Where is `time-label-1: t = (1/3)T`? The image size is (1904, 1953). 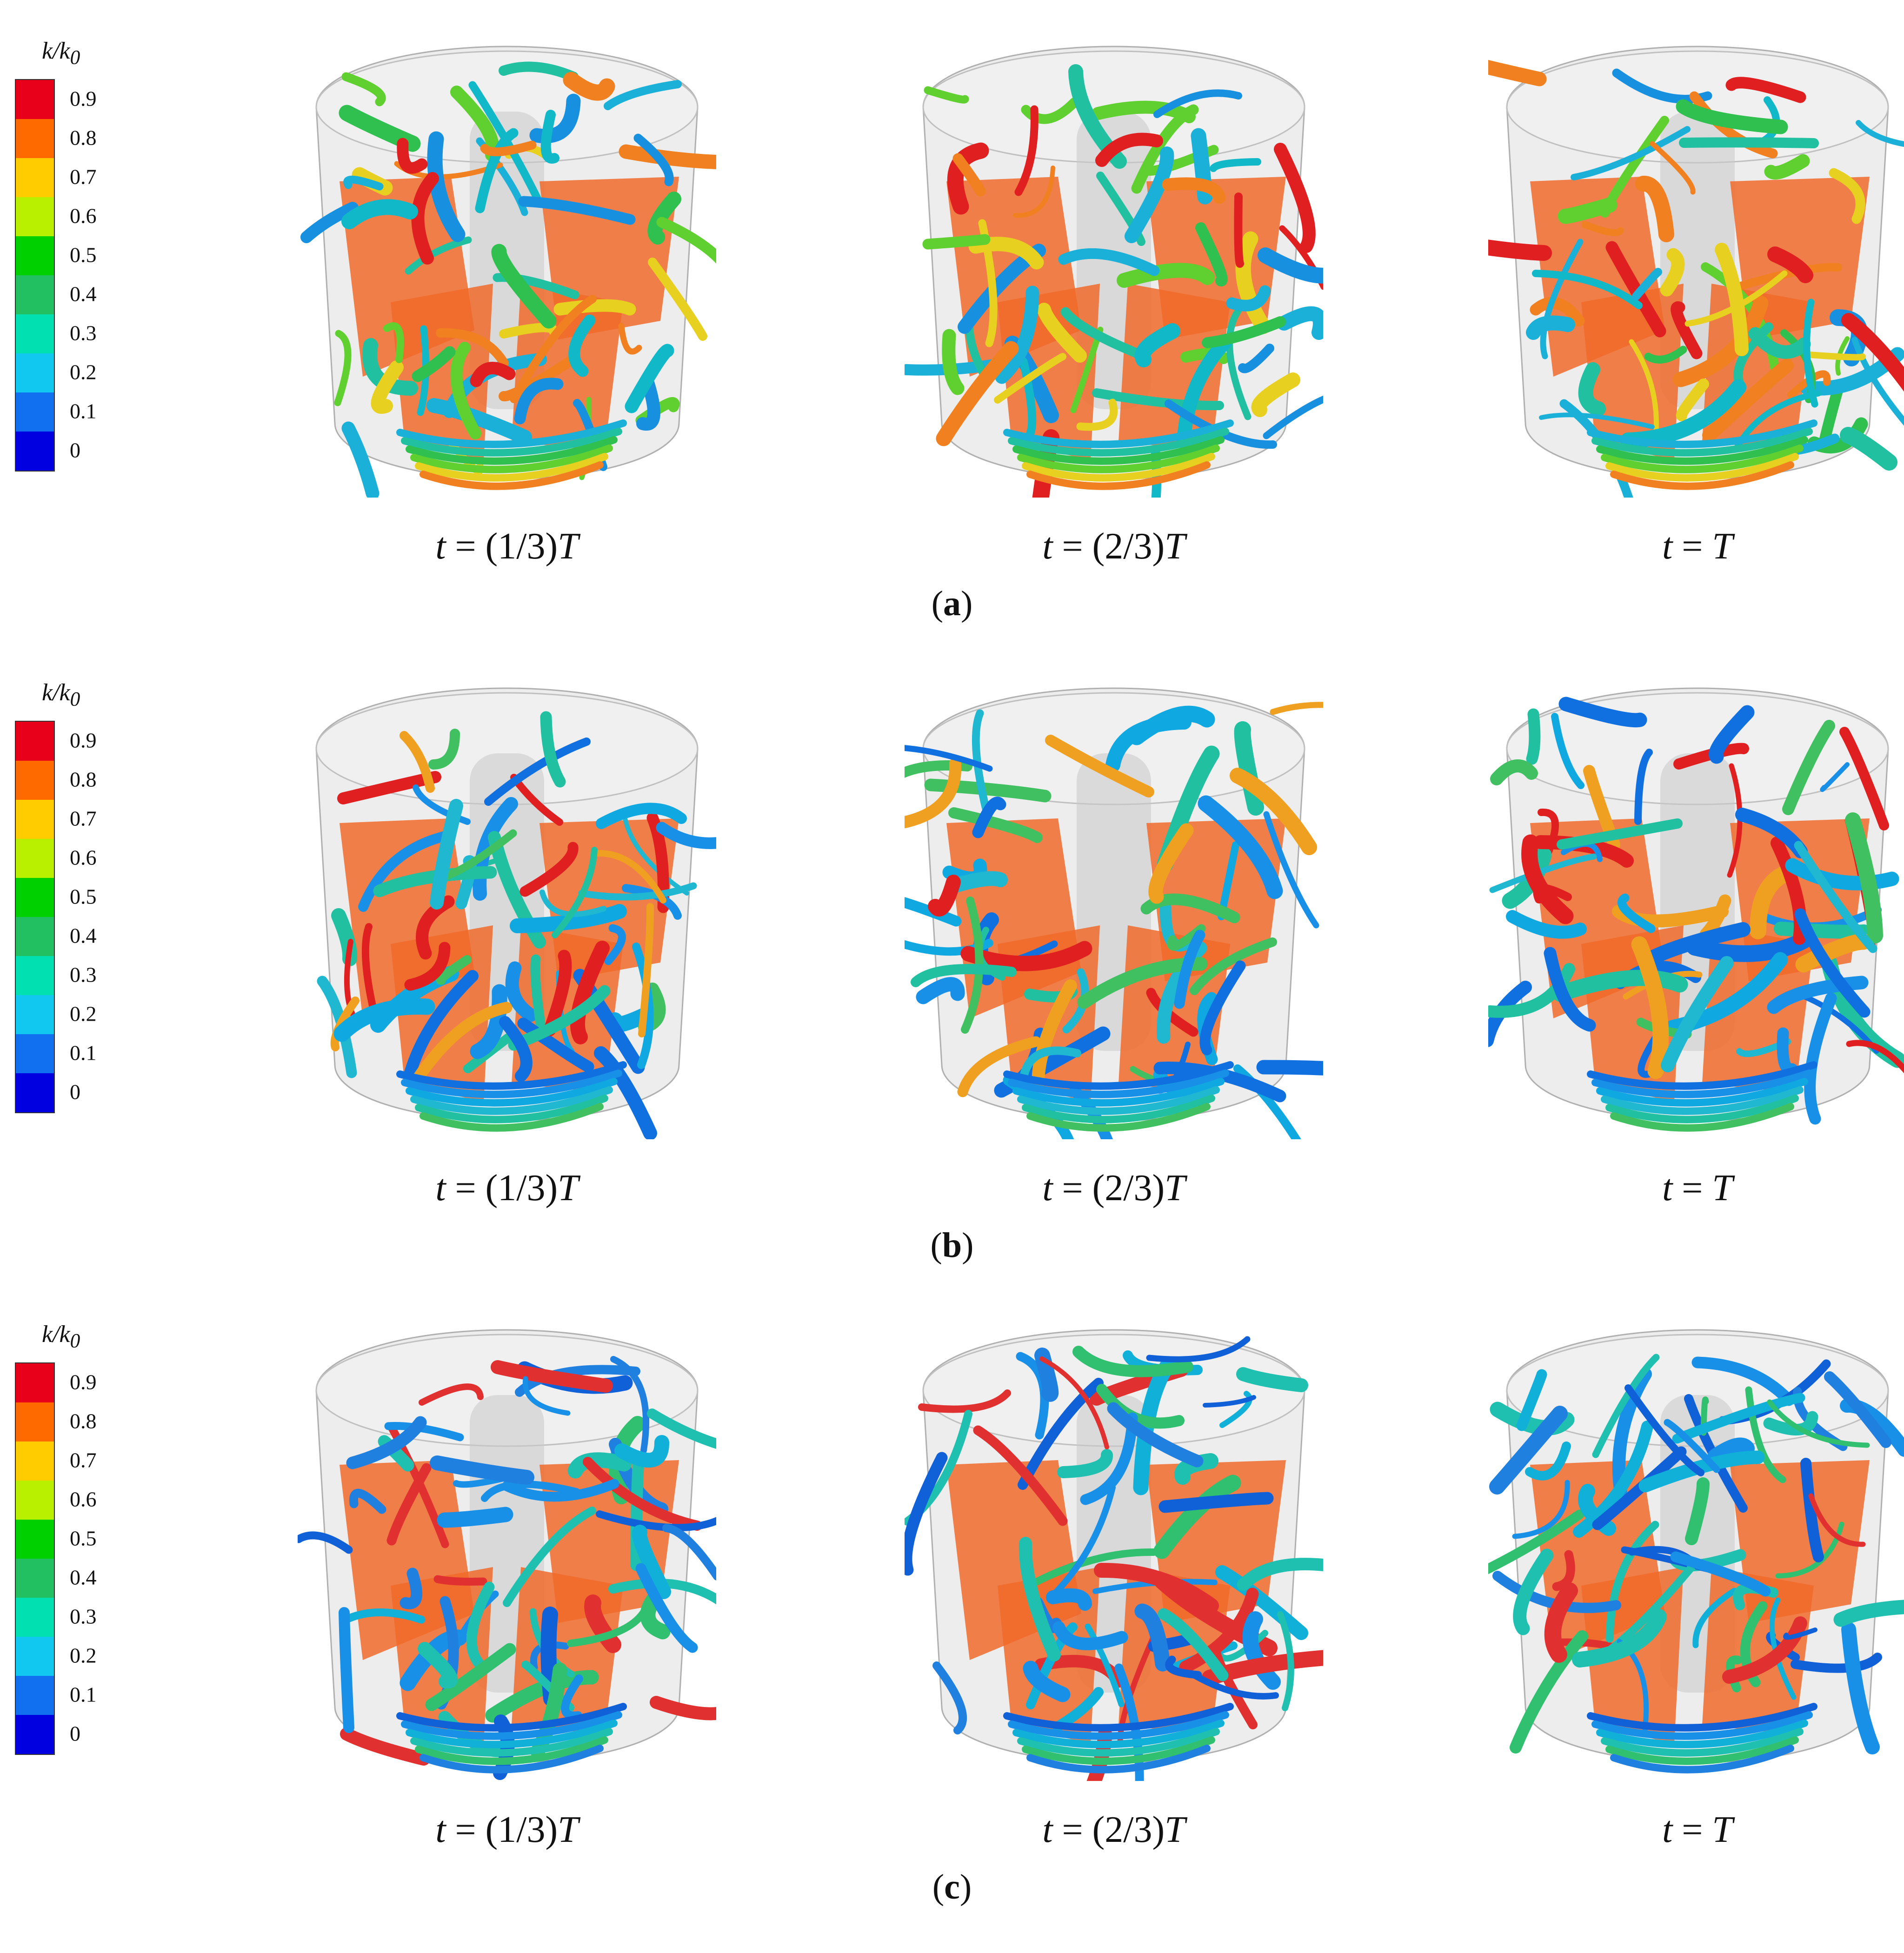 time-label-1: t = (1/3)T is located at coordinates (507, 546).